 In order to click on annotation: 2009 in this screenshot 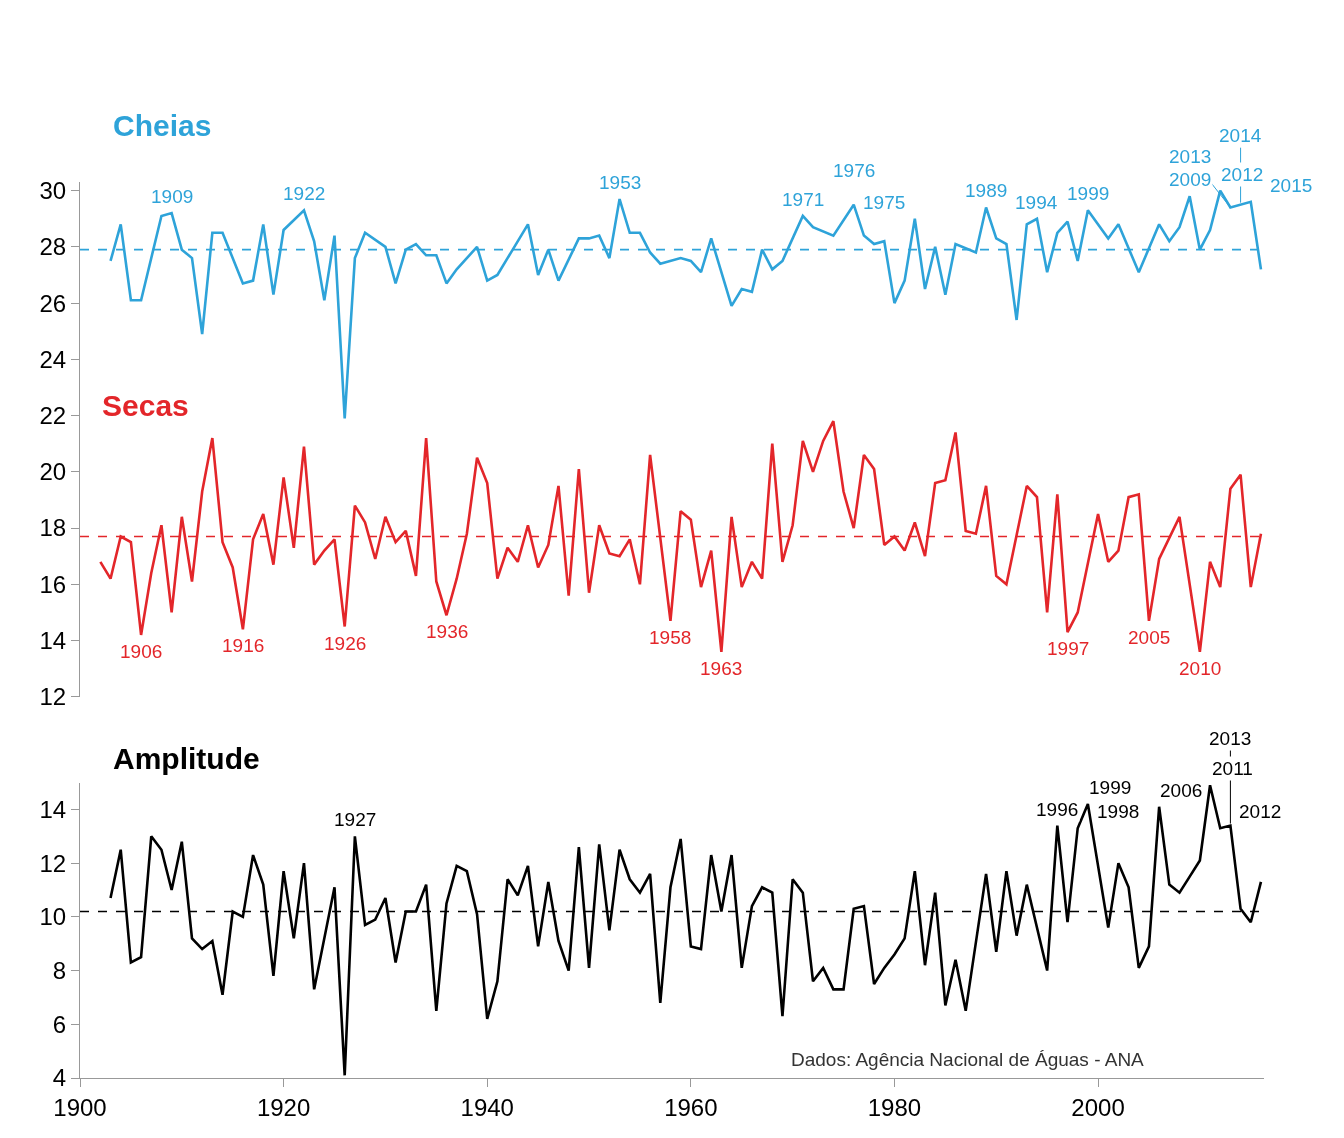, I will do `click(1190, 179)`.